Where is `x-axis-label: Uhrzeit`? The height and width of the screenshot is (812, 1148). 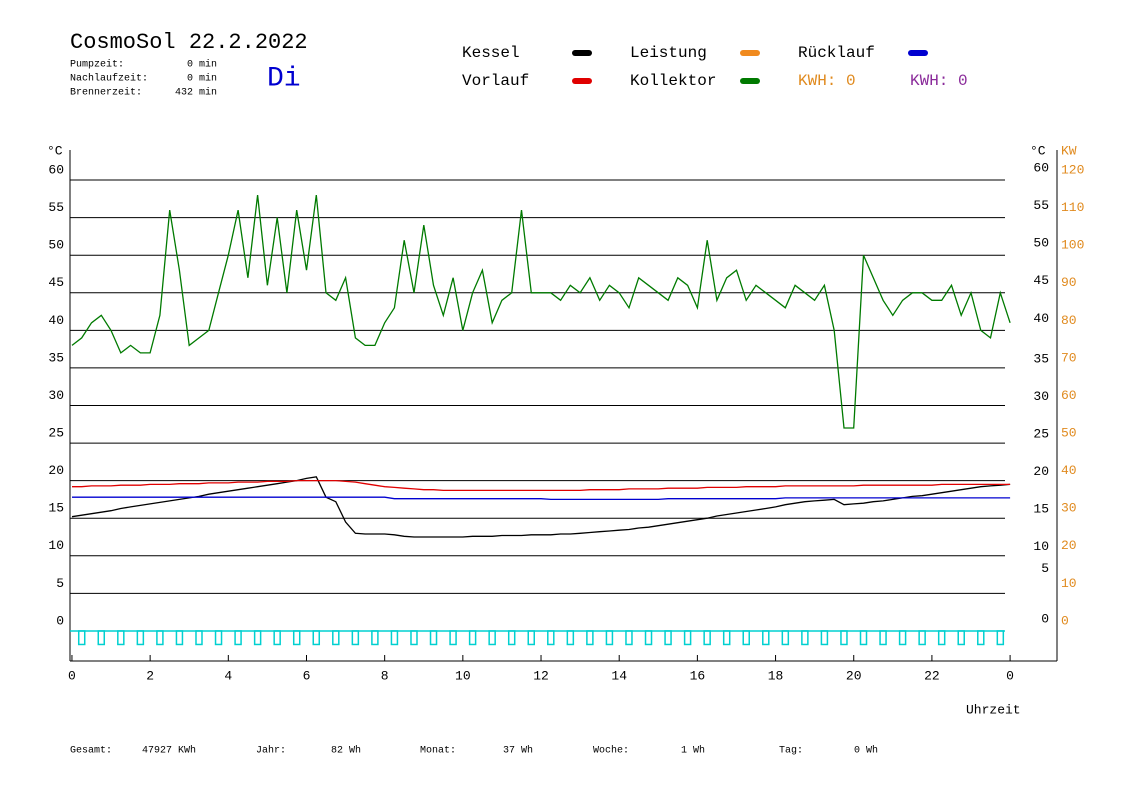 x-axis-label: Uhrzeit is located at coordinates (993, 709).